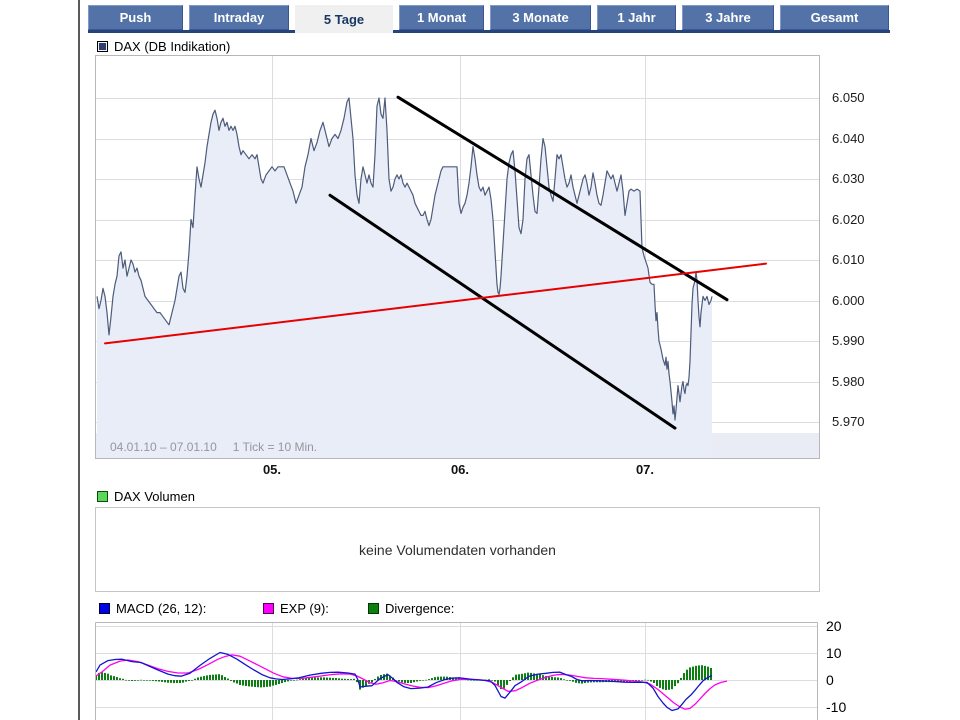  What do you see at coordinates (848, 381) in the screenshot?
I see `price-y-tick: 5.980` at bounding box center [848, 381].